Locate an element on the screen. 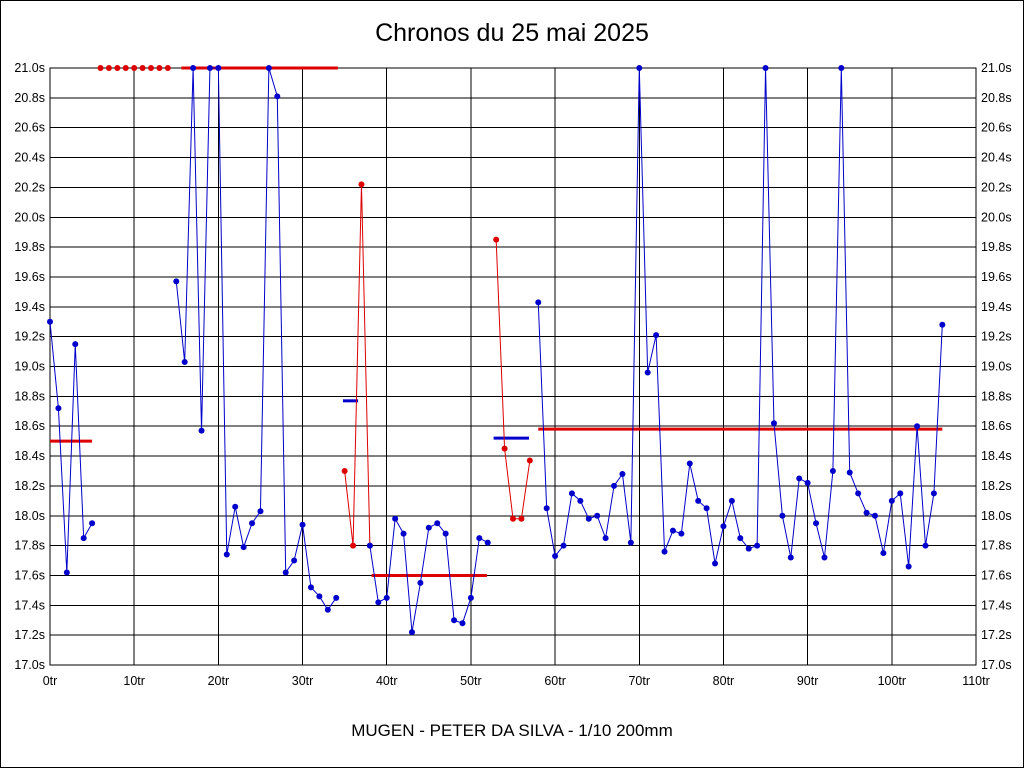 The image size is (1024, 768). y-tick-label-right: 19.6s is located at coordinates (996, 277).